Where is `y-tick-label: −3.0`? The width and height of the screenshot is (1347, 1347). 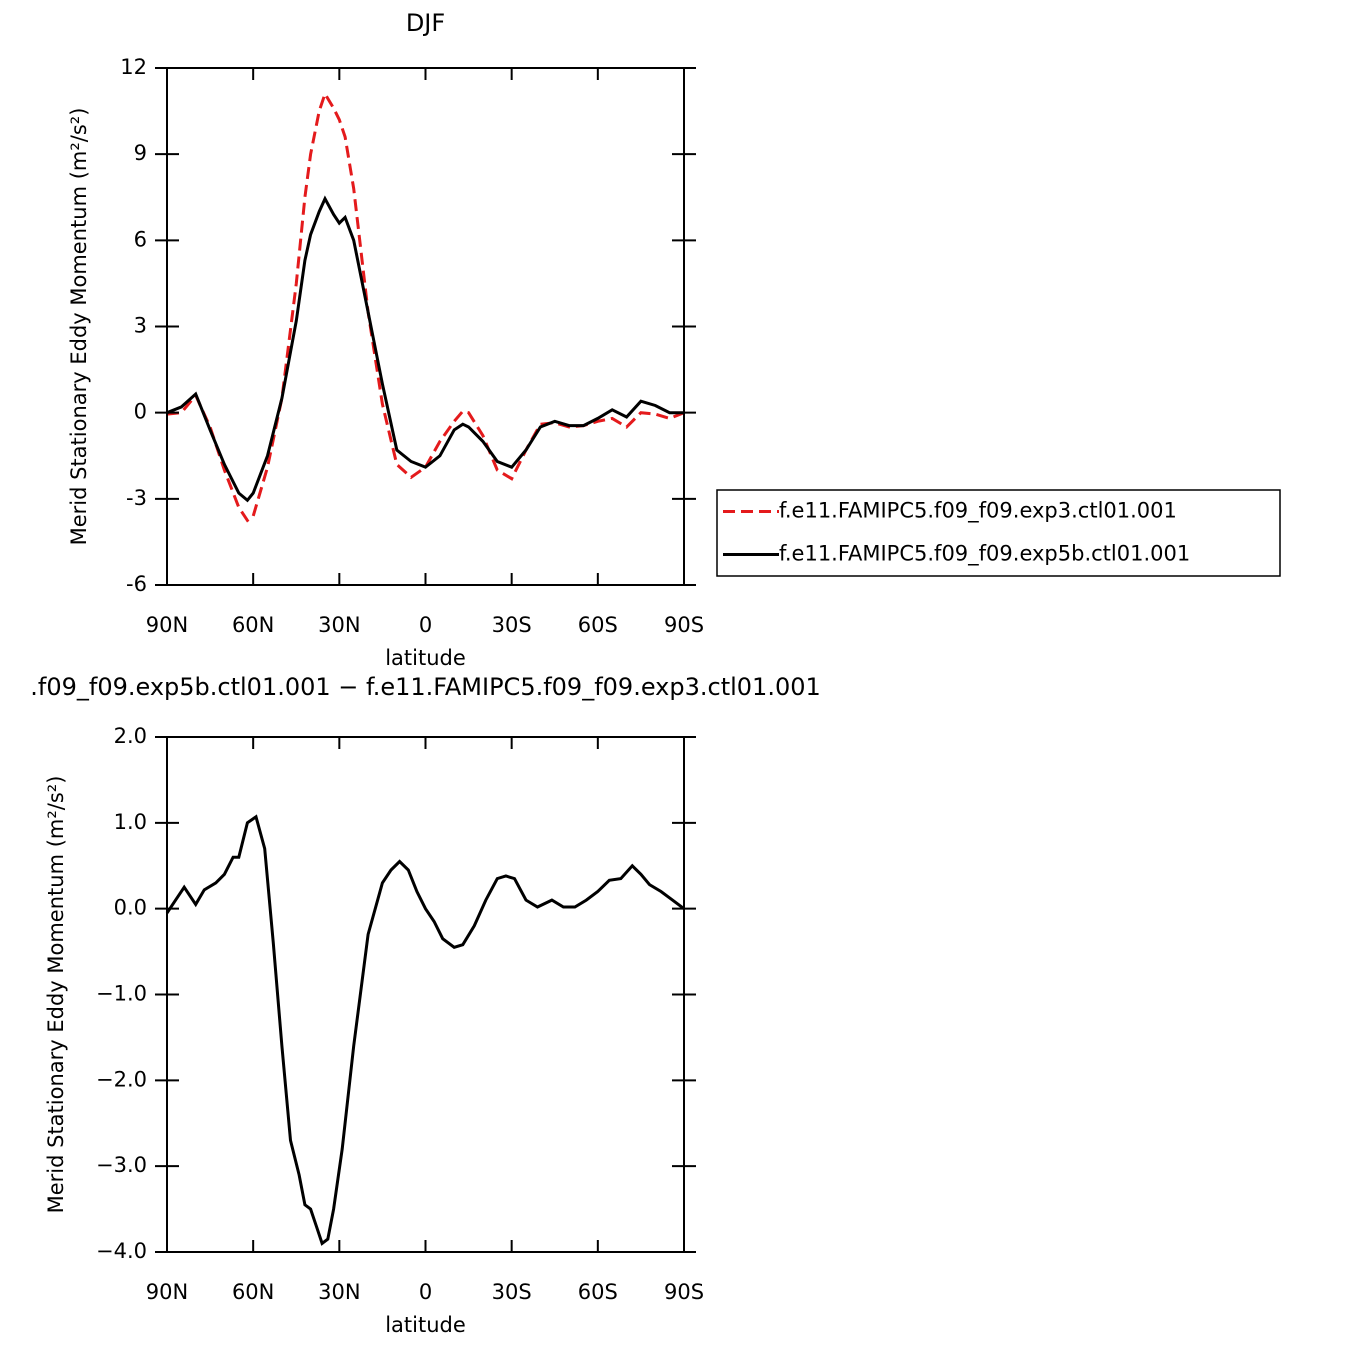
y-tick-label: −3.0 is located at coordinates (121, 1165).